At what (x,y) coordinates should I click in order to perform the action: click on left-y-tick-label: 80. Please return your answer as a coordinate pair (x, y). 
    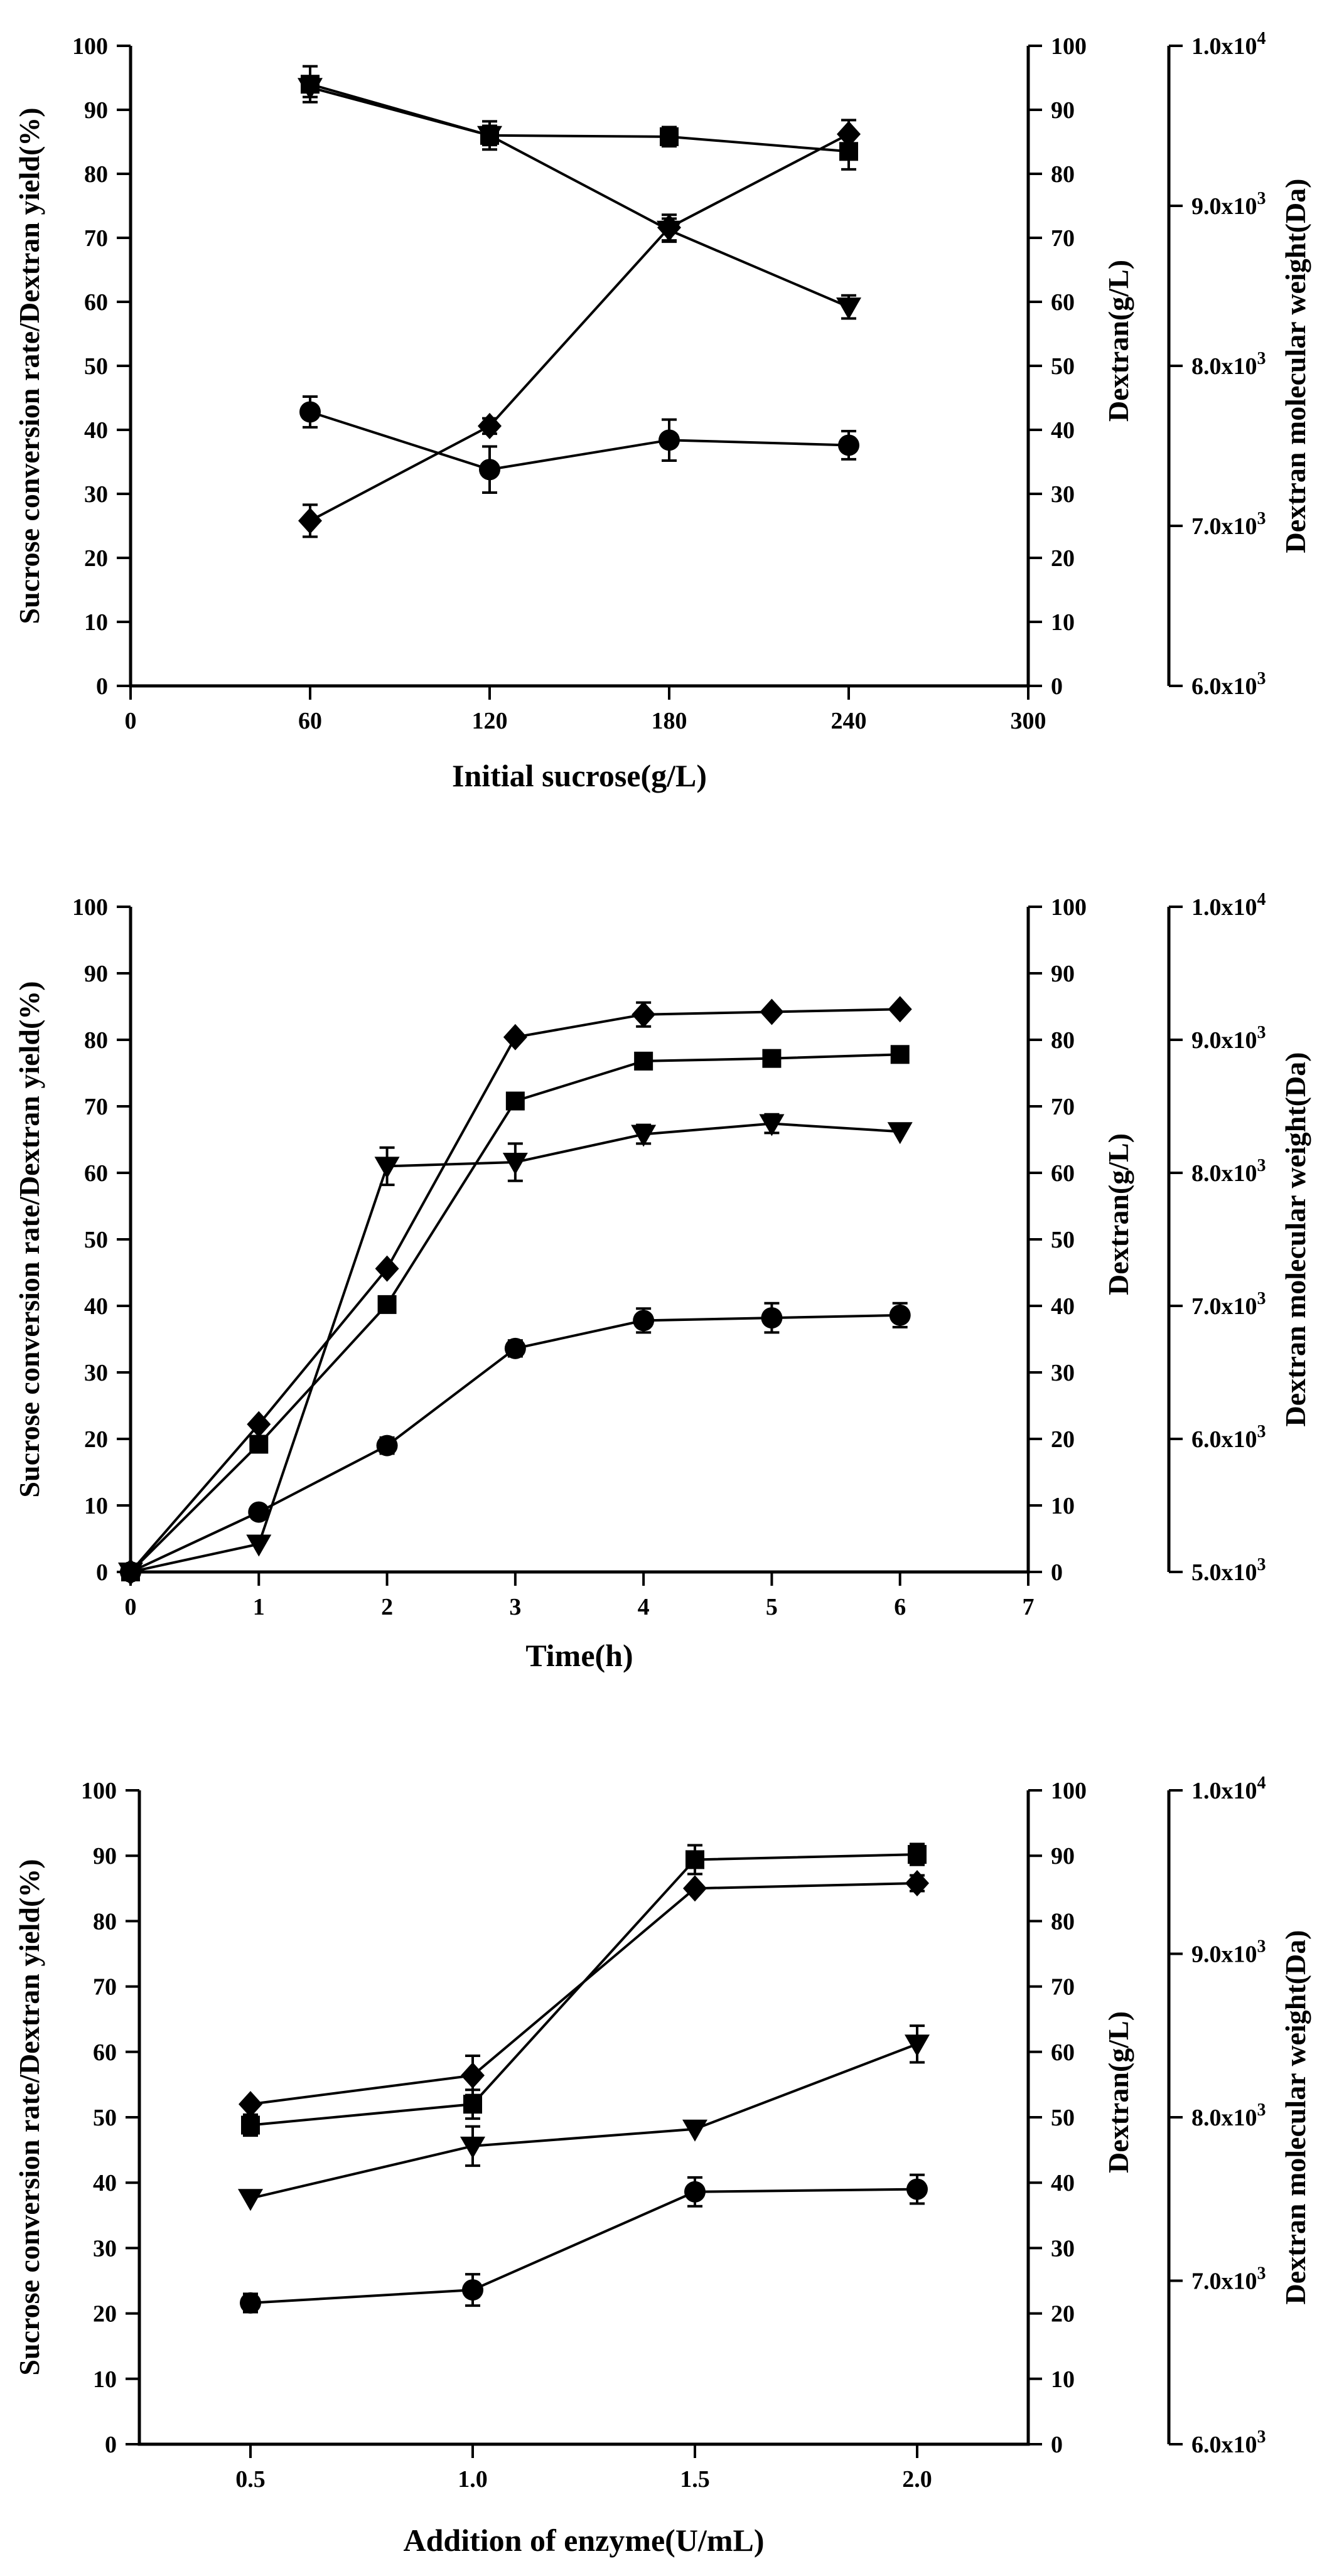
    Looking at the image, I should click on (105, 1921).